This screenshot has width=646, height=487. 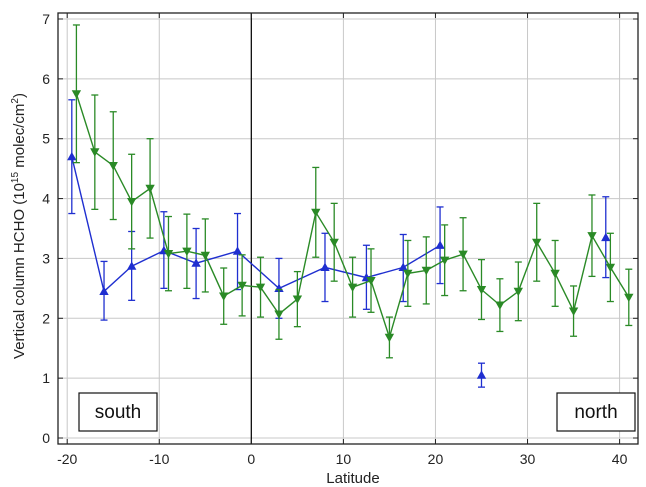 What do you see at coordinates (629, 298) in the screenshot?
I see `series-1-seg-0-pt-30-marker` at bounding box center [629, 298].